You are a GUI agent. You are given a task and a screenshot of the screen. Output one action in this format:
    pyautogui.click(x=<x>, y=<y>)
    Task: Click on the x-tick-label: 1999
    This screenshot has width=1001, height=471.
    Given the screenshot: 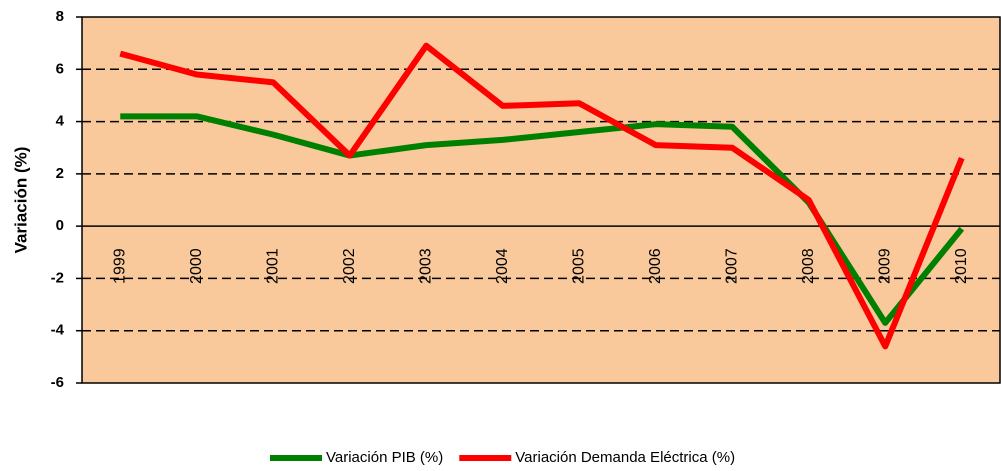 What is the action you would take?
    pyautogui.click(x=119, y=266)
    